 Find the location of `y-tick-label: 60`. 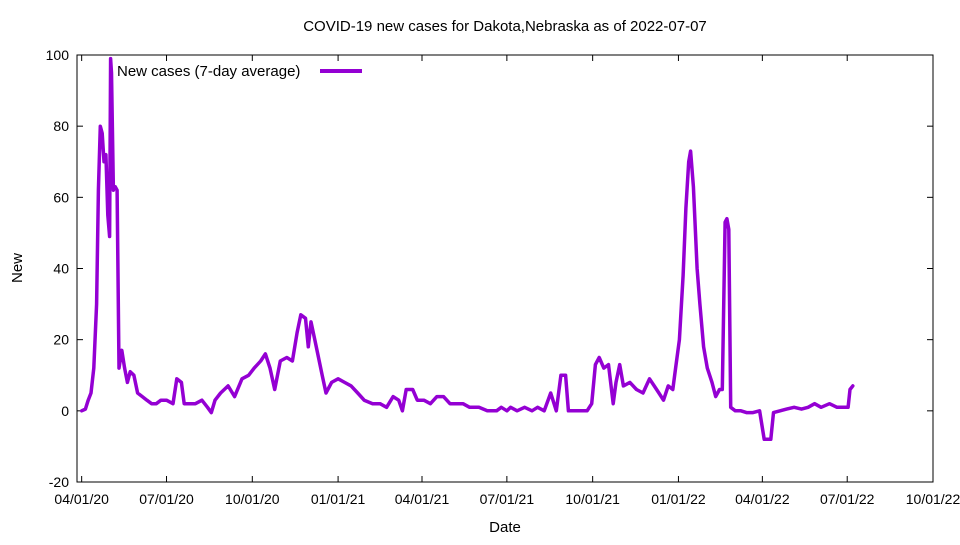

y-tick-label: 60 is located at coordinates (61, 197).